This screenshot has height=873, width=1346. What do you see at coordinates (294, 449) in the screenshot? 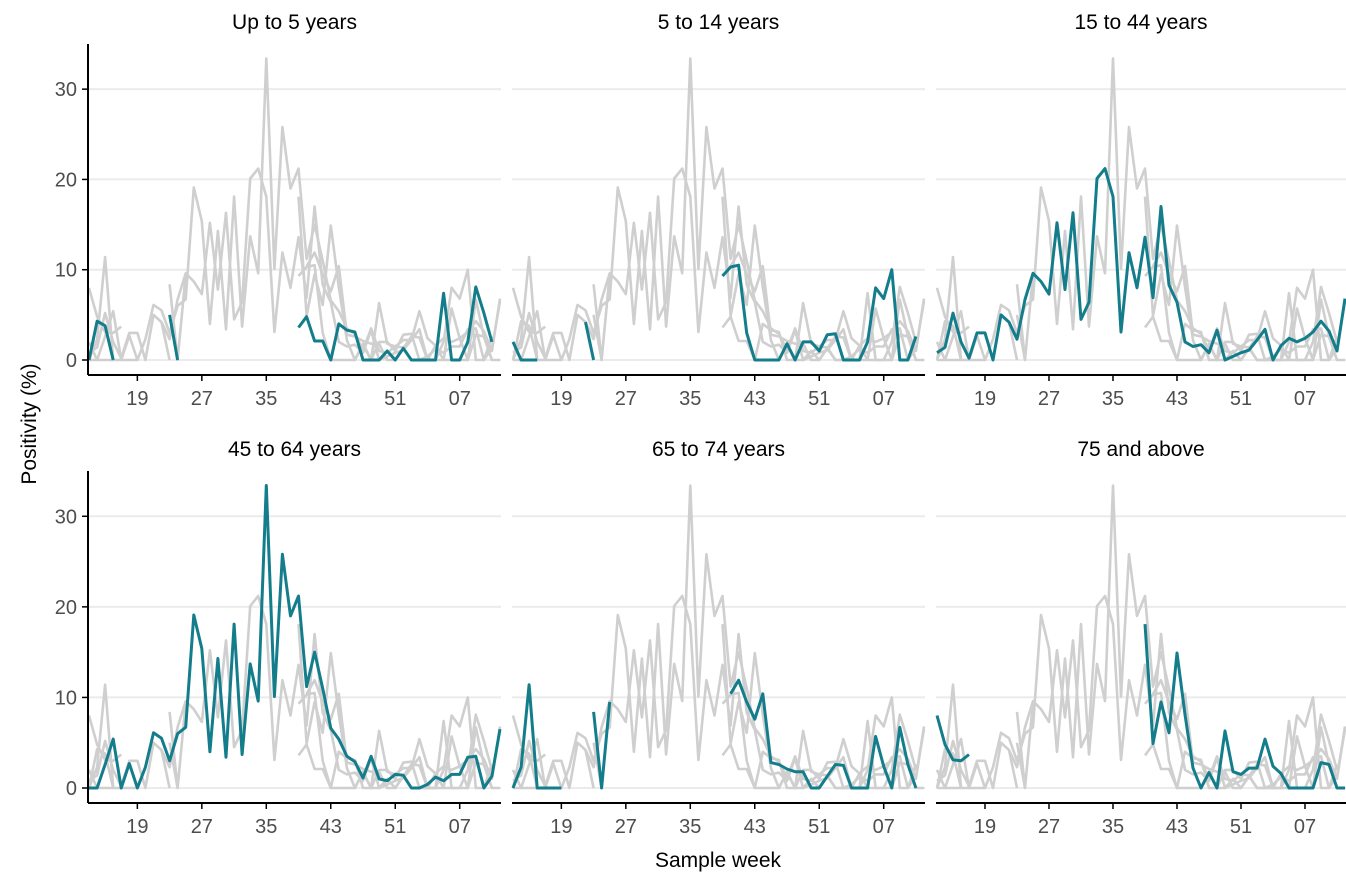
I see `facet-title: 45 to 64 years` at bounding box center [294, 449].